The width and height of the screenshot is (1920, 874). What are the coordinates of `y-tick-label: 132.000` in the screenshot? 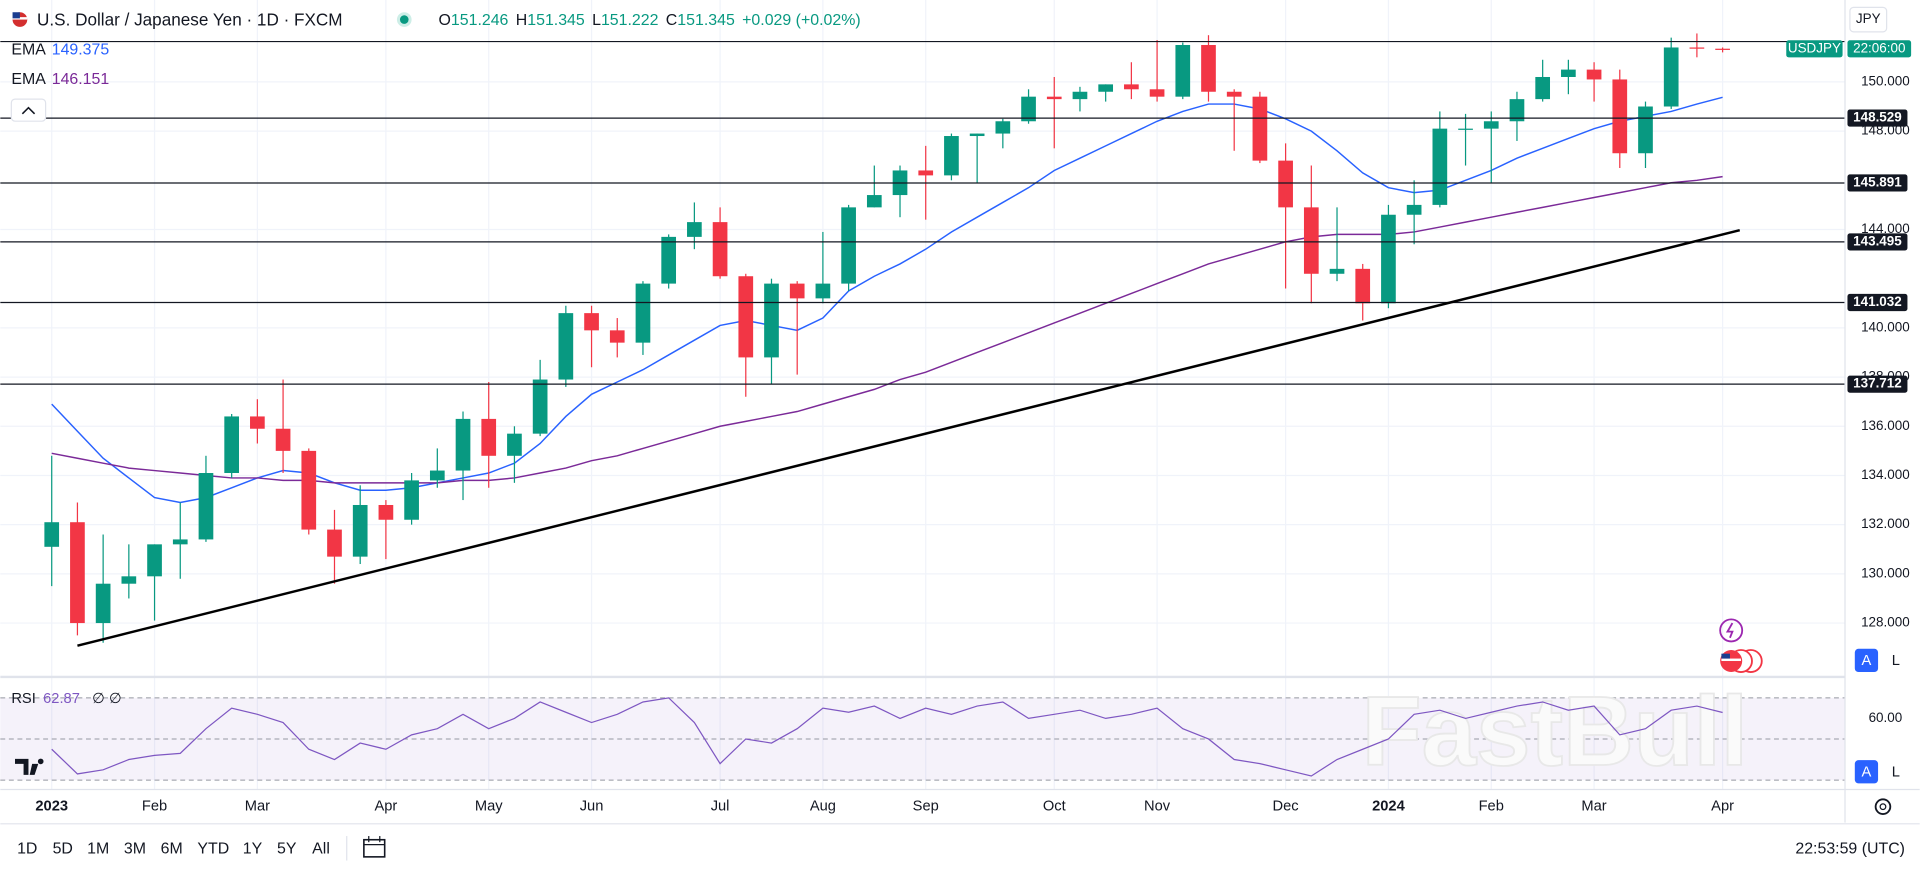 It's located at (1885, 523).